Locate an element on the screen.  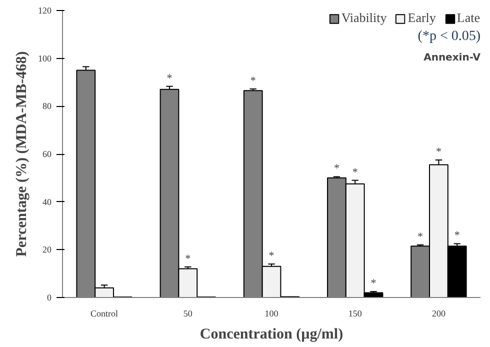
y-tick-label: 60 is located at coordinates (47, 154).